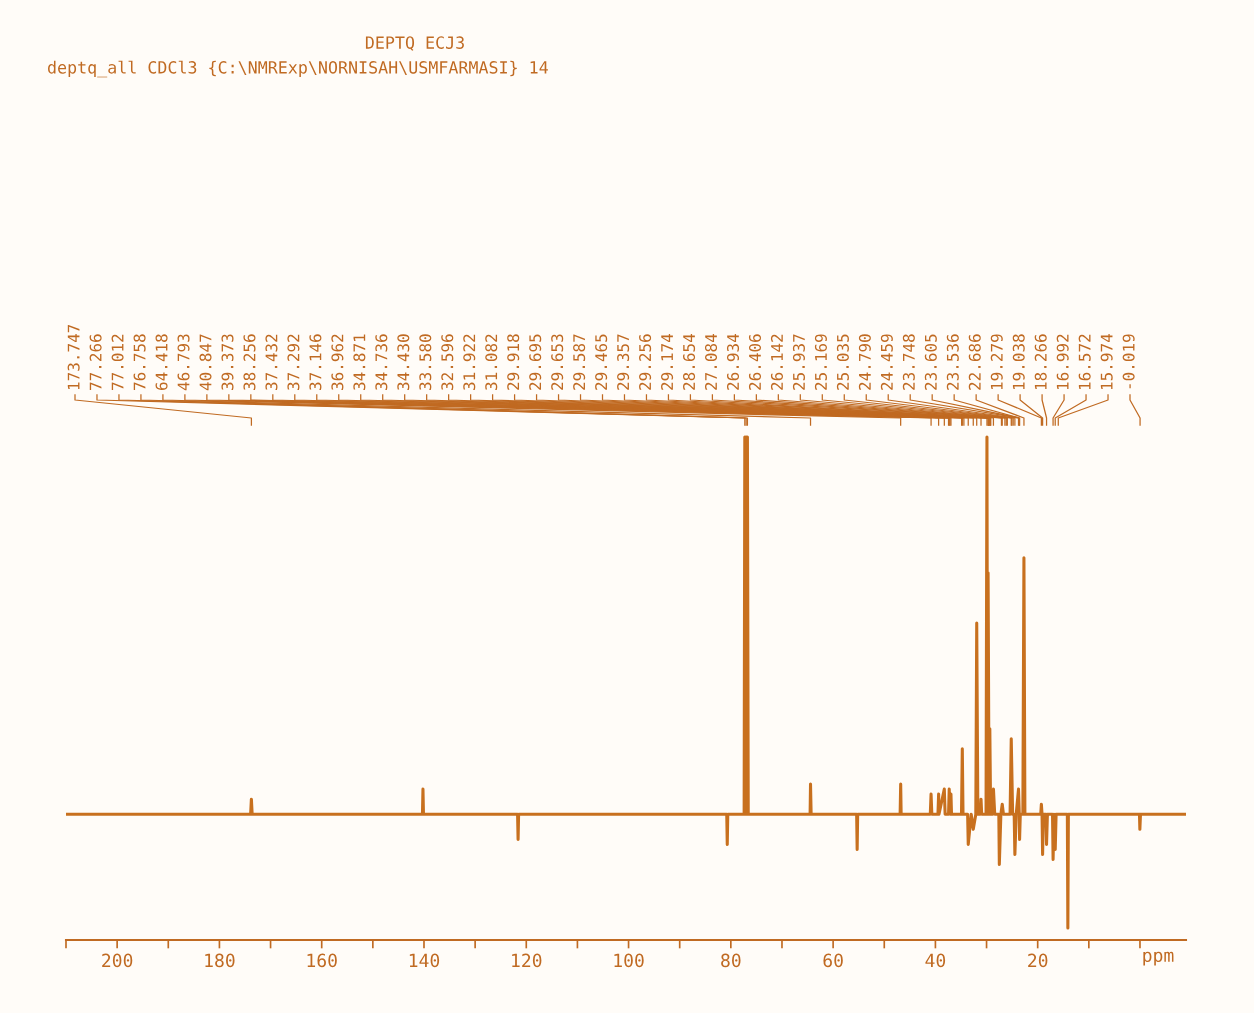 Image resolution: width=1254 pixels, height=1013 pixels. Describe the element at coordinates (513, 362) in the screenshot. I see `annotation: 29.918` at that location.